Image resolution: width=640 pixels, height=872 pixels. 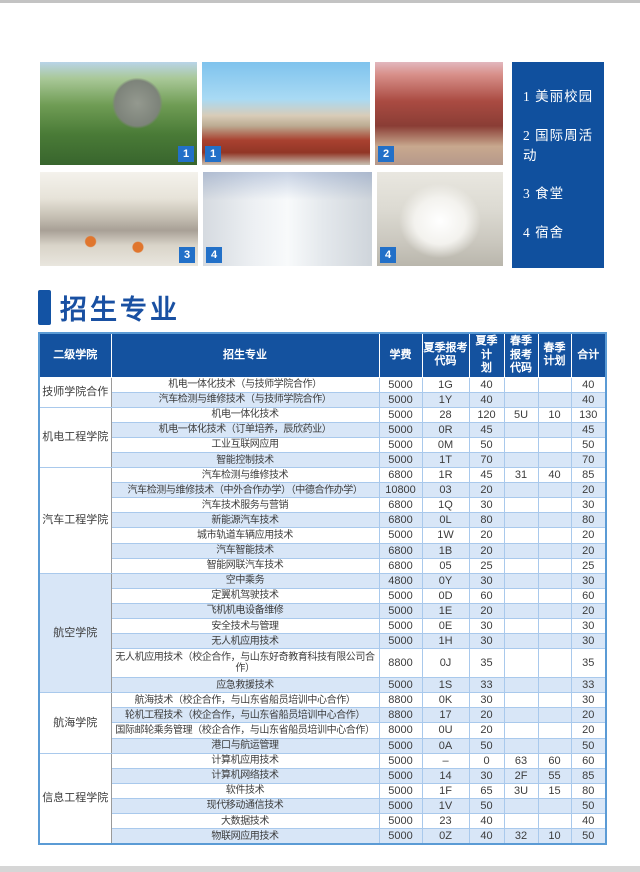 I want to click on total-cell: 45, so click(x=588, y=429).